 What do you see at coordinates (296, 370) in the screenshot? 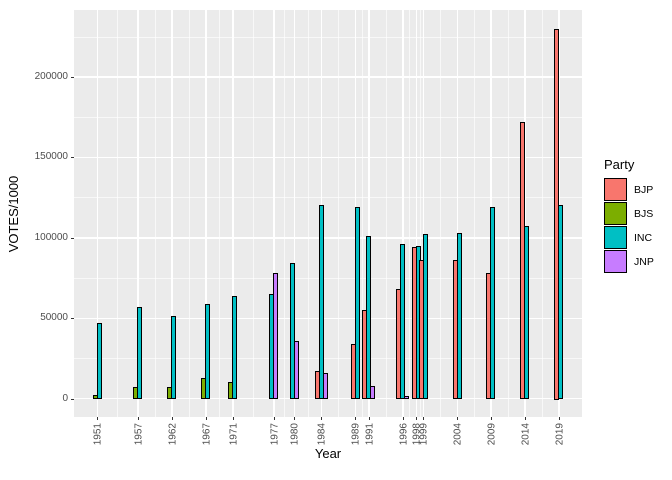
I see `bar-1980-JNP` at bounding box center [296, 370].